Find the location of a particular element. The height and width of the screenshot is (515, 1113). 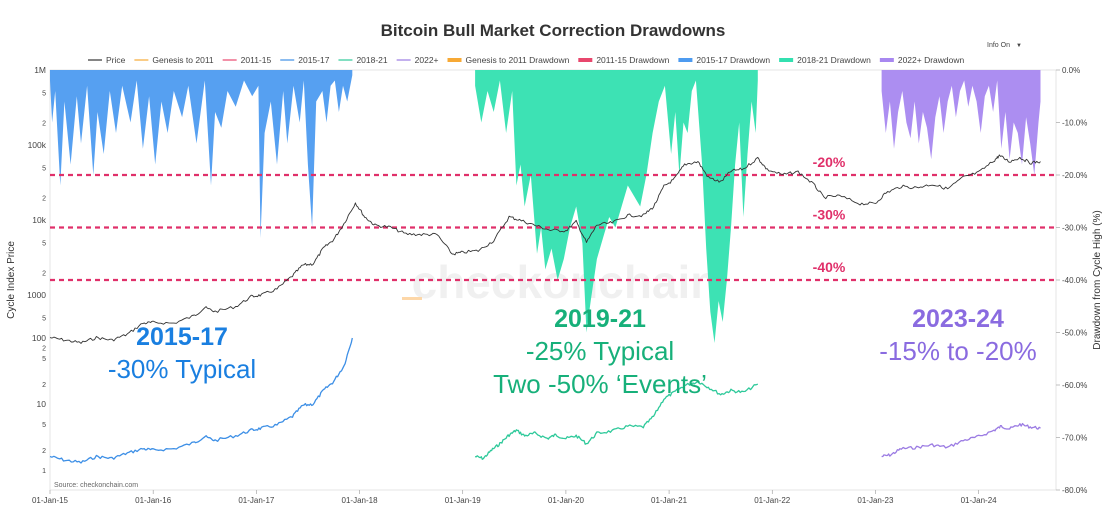

y-right-tick-label: -50.0% is located at coordinates (1074, 333).